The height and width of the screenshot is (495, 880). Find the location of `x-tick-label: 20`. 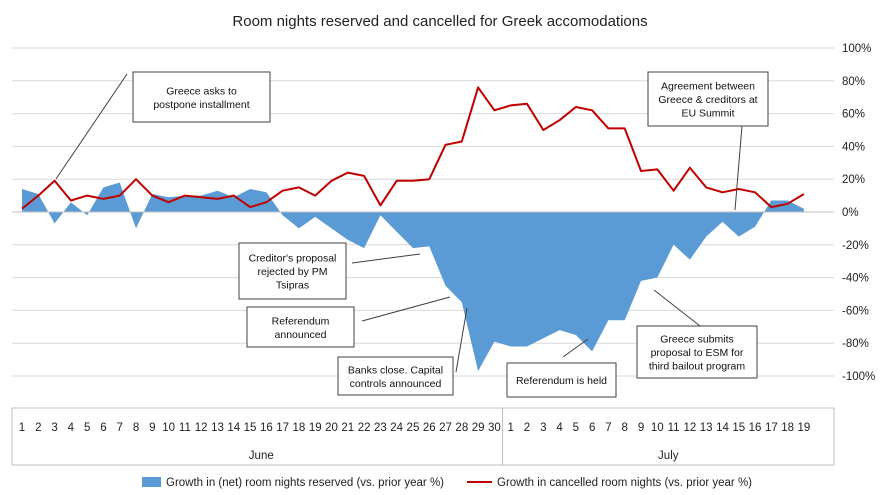

x-tick-label: 20 is located at coordinates (331, 428).